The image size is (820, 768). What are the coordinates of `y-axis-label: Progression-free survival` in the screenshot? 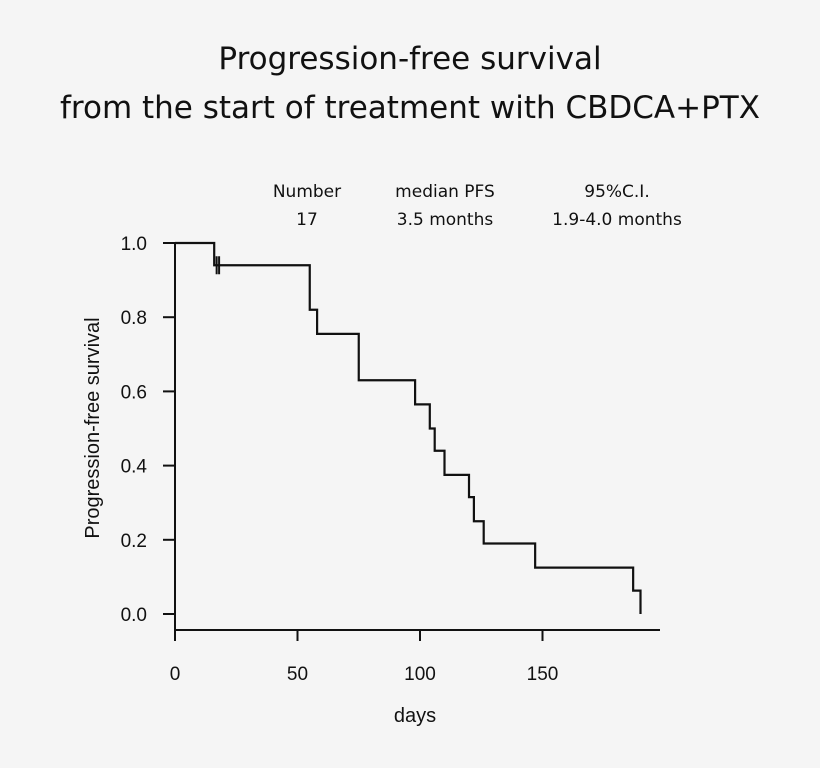 It's located at (93, 427).